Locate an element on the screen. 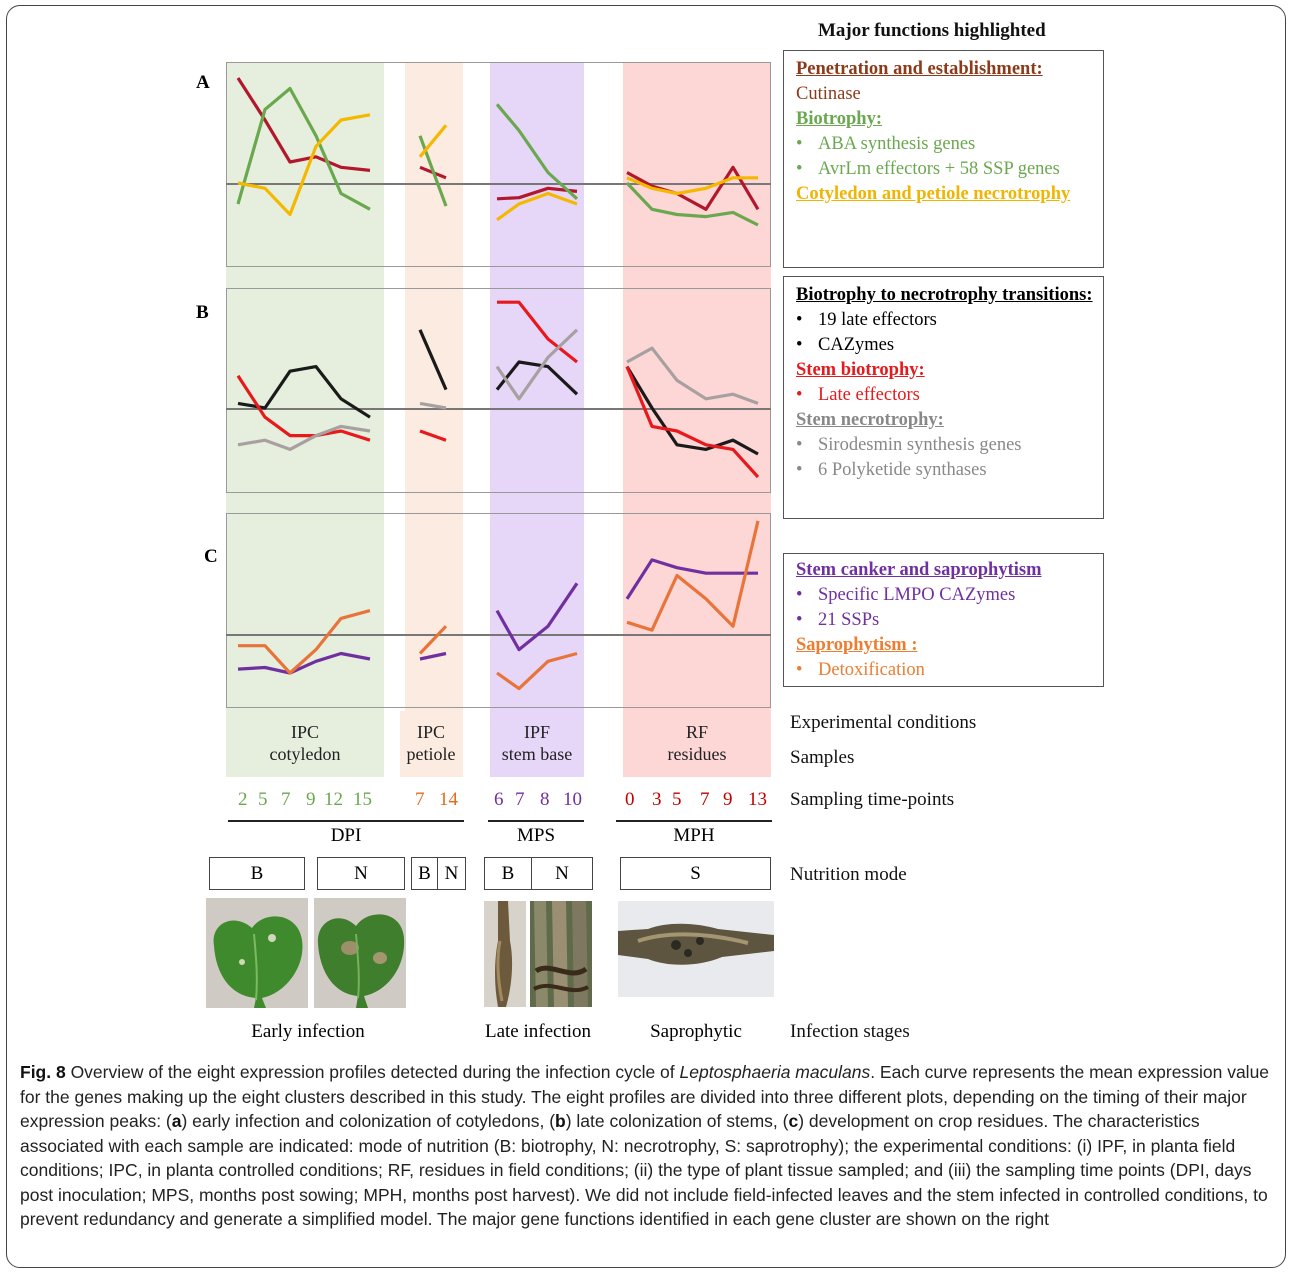 The height and width of the screenshot is (1272, 1292). sample-label-cotyledon: IPC cotyledon is located at coordinates (305, 743).